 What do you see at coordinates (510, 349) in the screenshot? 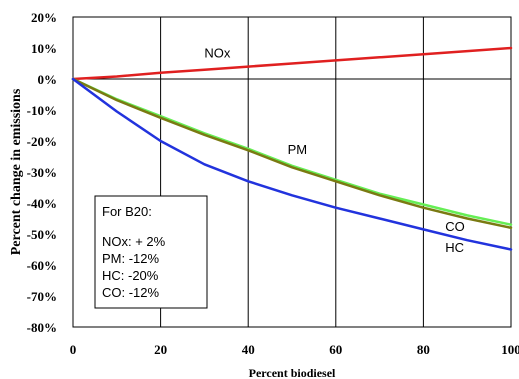
I see `x-tick-label: 100` at bounding box center [510, 349].